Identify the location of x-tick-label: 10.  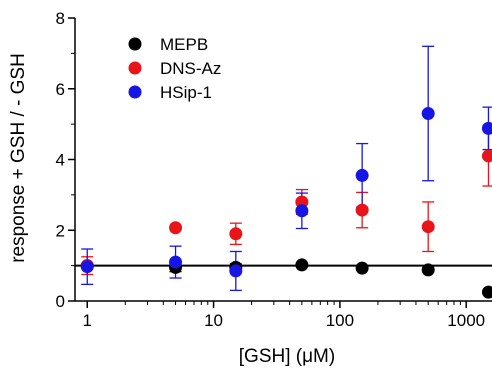
(213, 320).